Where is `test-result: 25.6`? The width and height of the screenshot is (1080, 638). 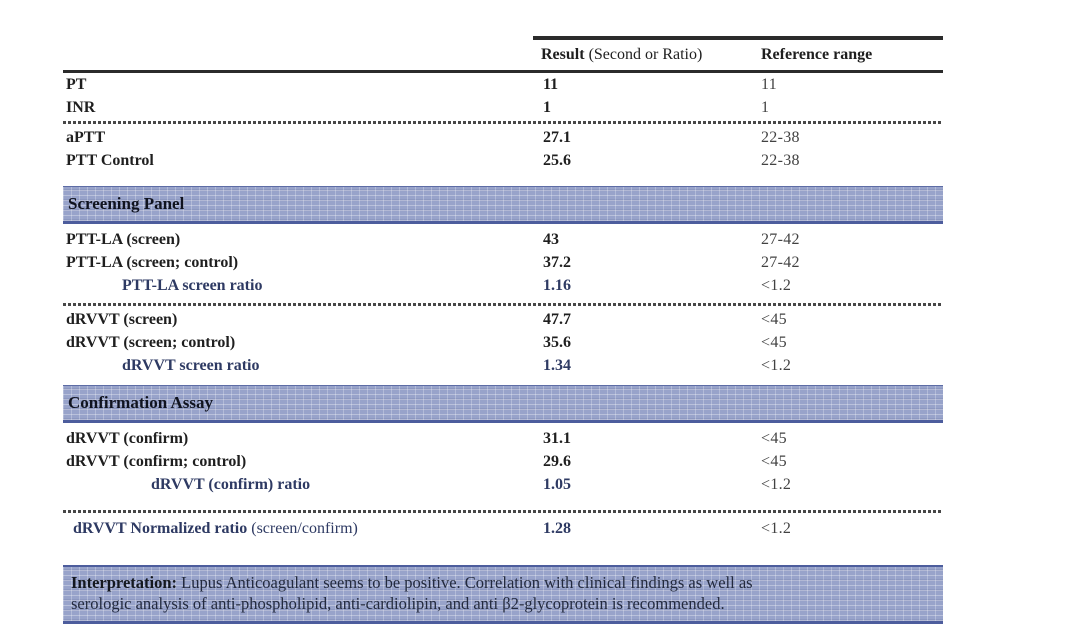
test-result: 25.6 is located at coordinates (557, 160).